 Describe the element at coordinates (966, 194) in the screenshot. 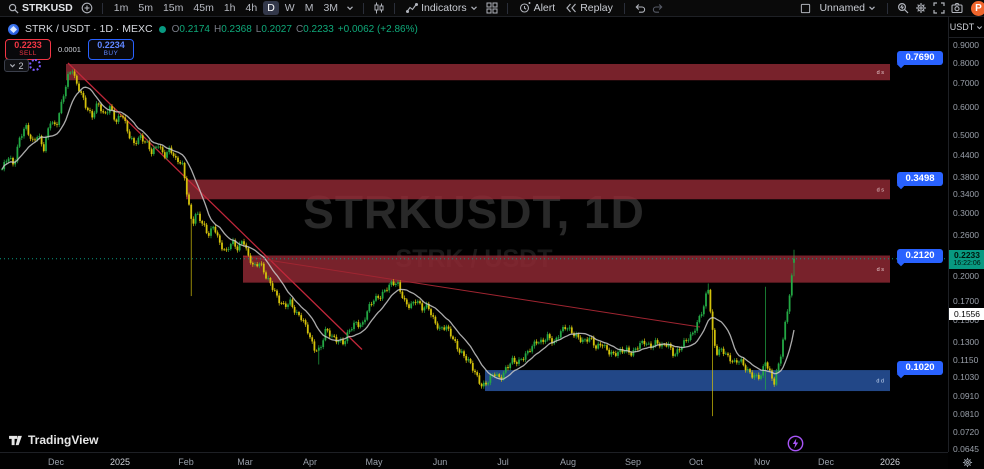

I see `price-tick: 0.3400` at that location.